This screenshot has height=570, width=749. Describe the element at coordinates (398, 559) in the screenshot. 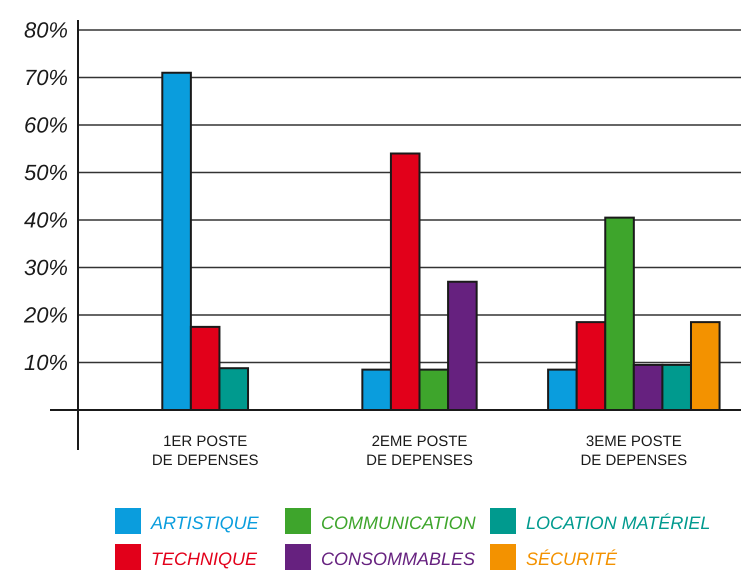

I see `legend-label: CONSOMMABLES` at that location.